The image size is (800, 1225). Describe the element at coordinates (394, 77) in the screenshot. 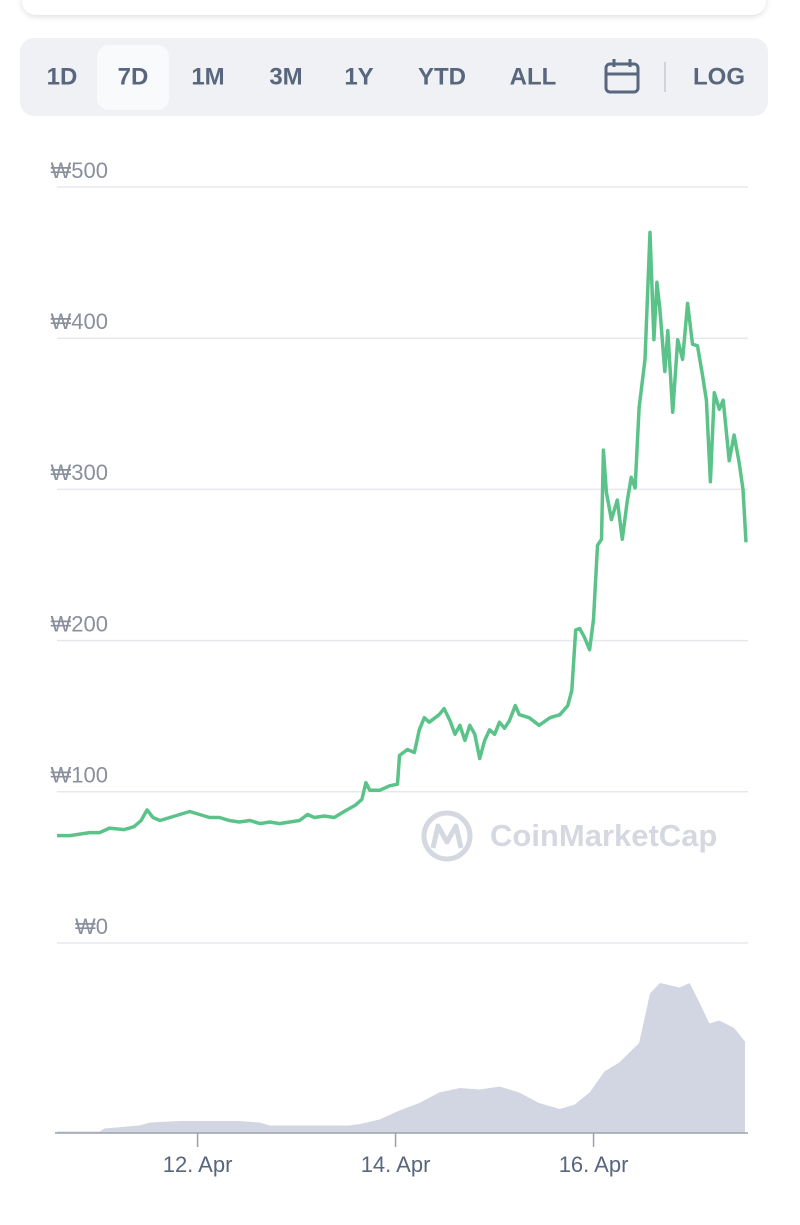

I see `toolbar` at that location.